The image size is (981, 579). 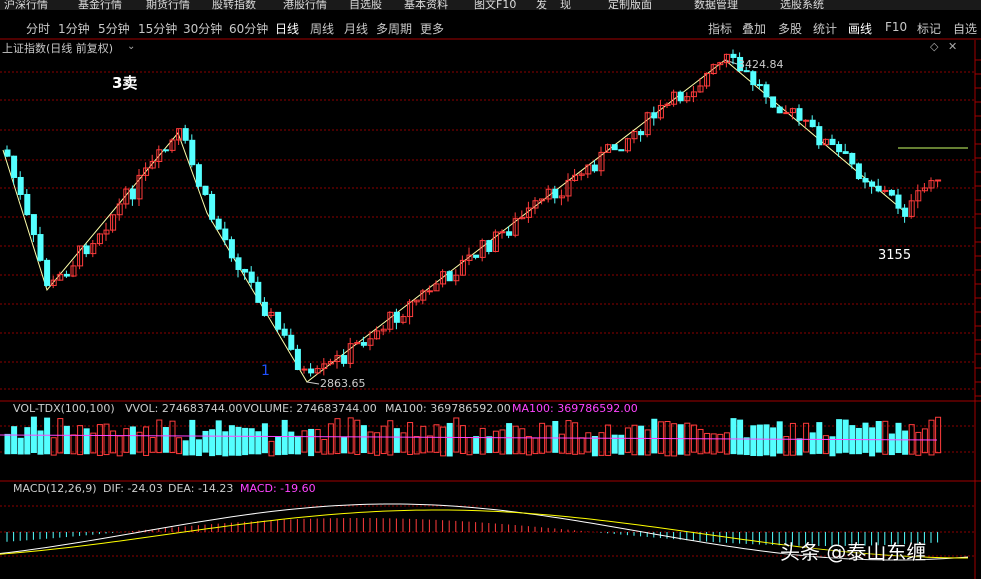 I want to click on menu-item-4: 港股行情, so click(x=305, y=5).